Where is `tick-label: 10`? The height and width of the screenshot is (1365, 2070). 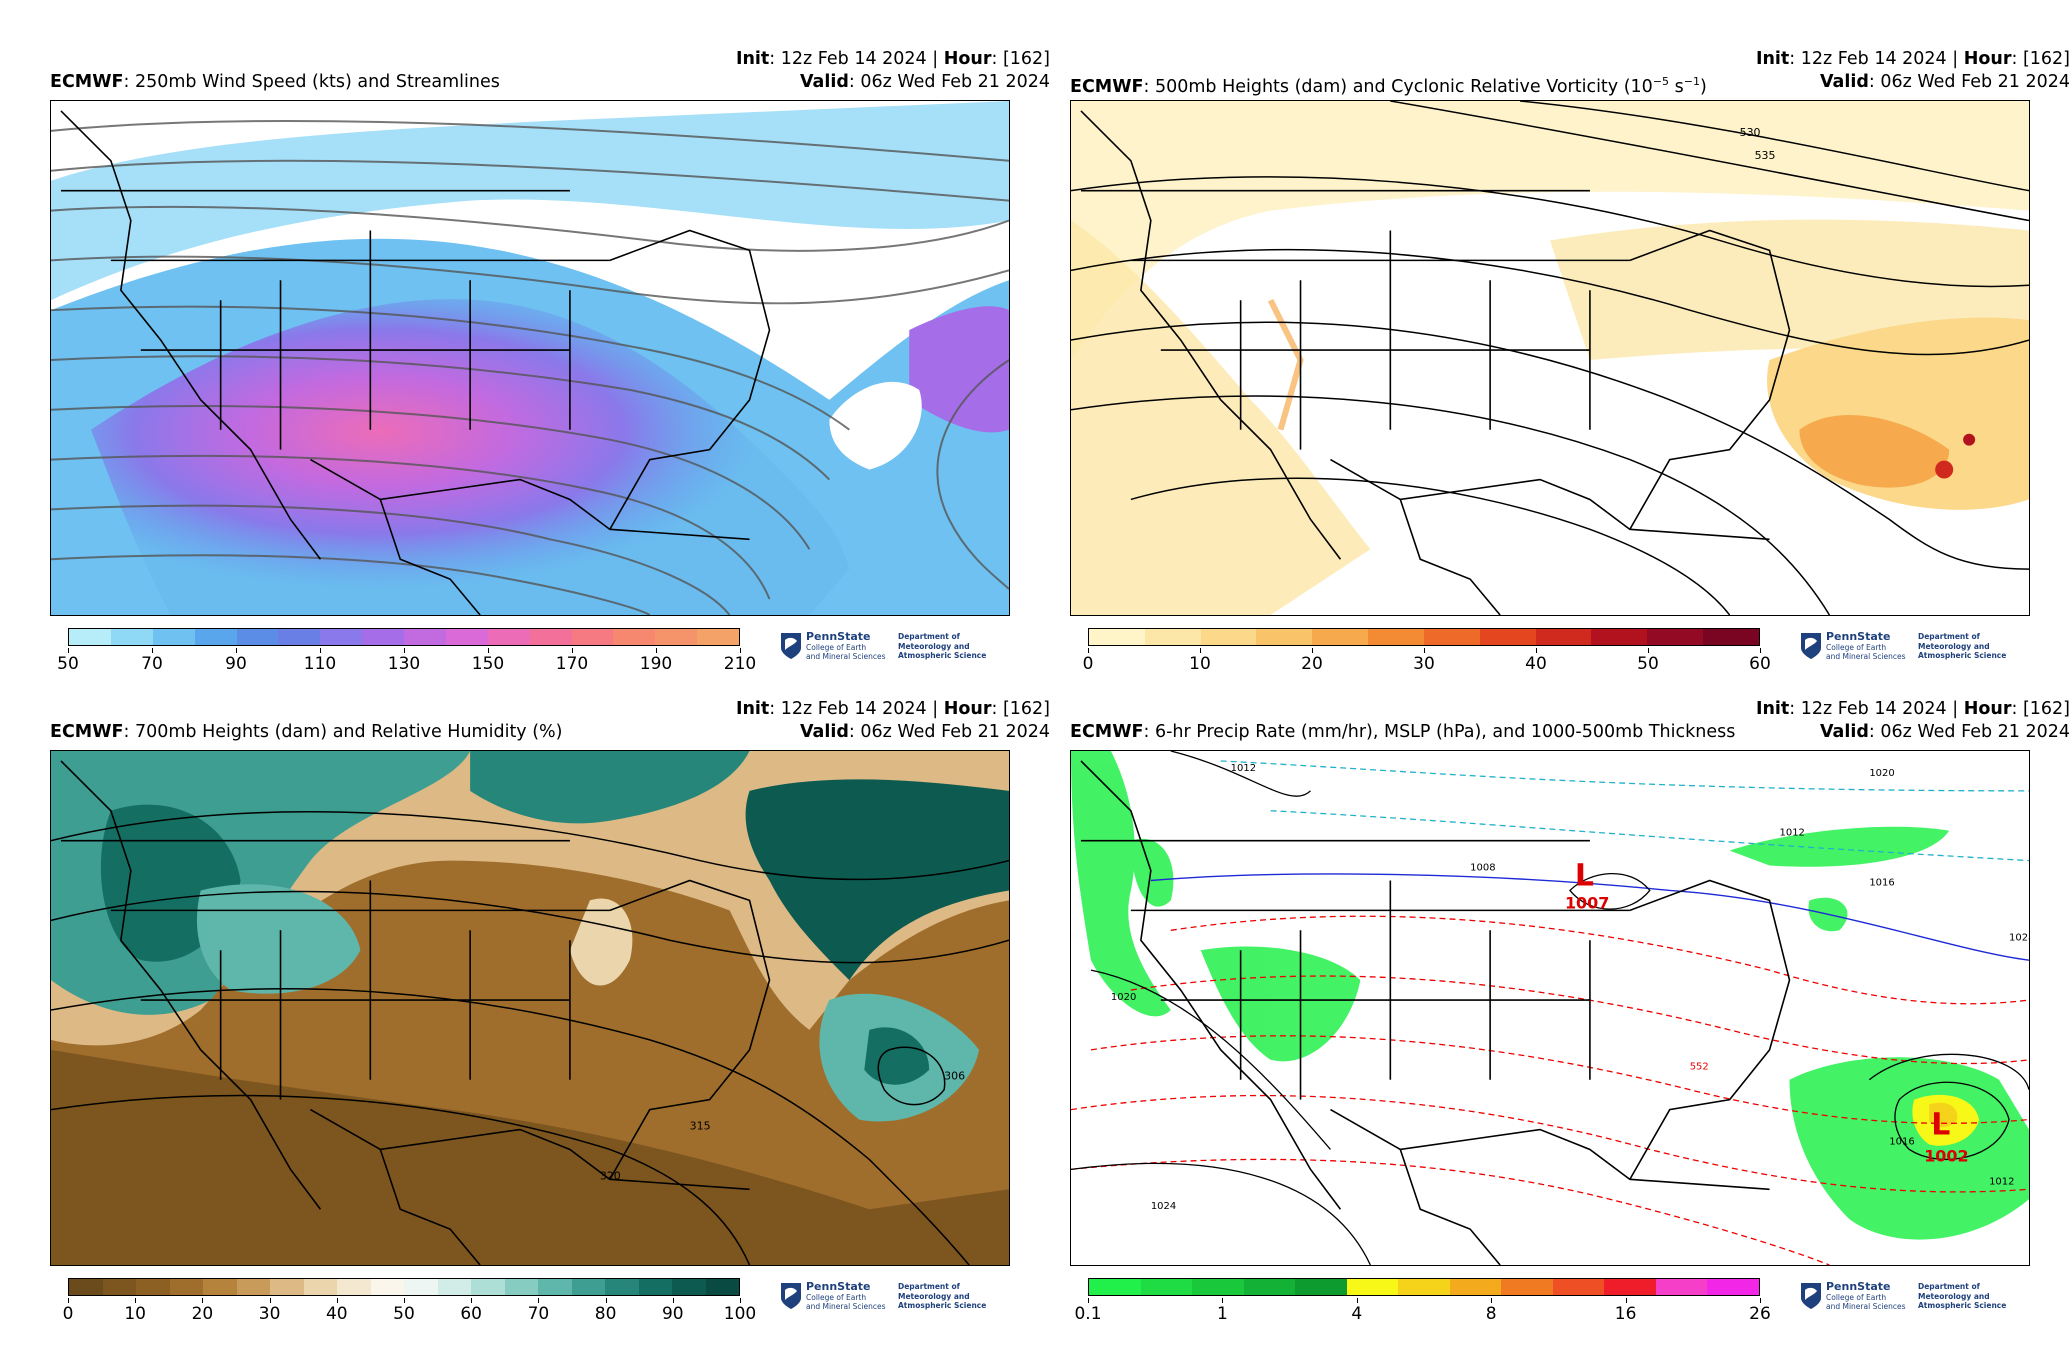 tick-label: 10 is located at coordinates (1200, 664).